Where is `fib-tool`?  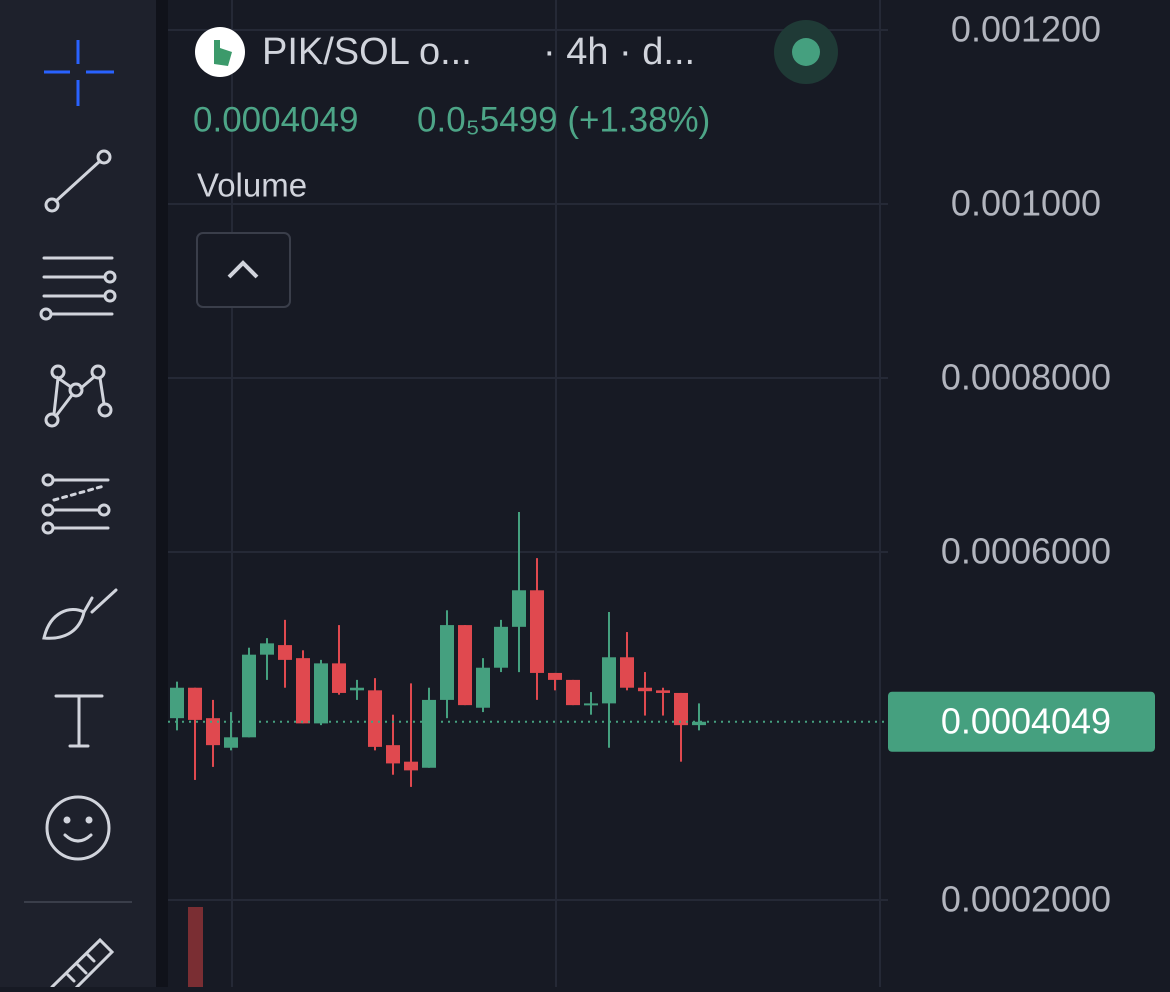 fib-tool is located at coordinates (78, 288).